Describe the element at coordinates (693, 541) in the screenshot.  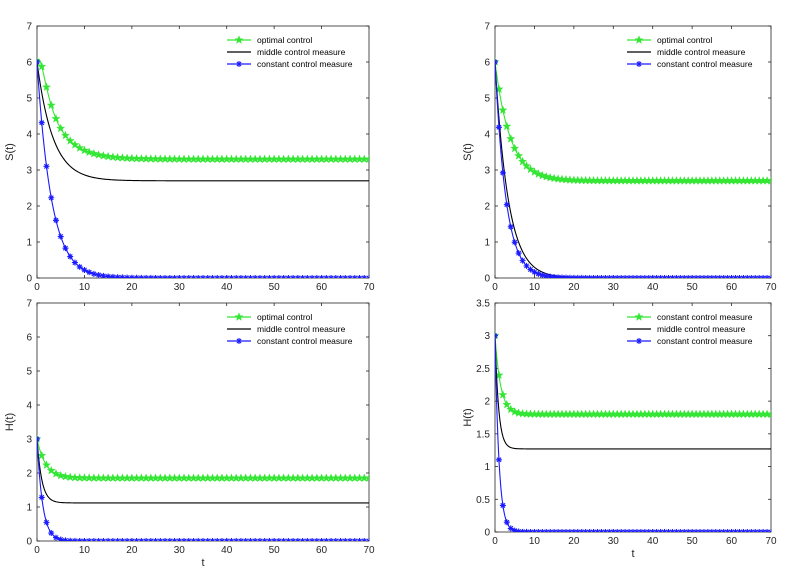
I see `x-tick-label: 50` at that location.